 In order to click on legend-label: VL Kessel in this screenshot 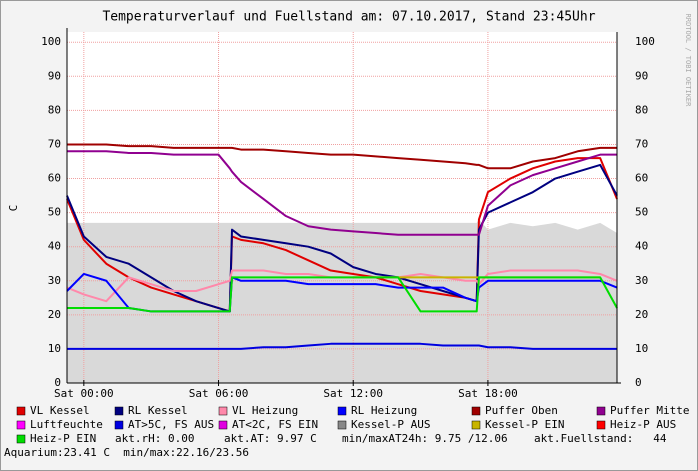, I will do `click(60, 410)`.